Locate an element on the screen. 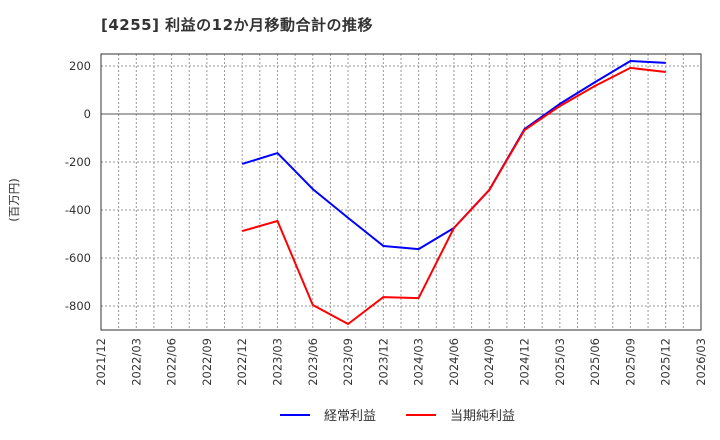 This screenshot has height=440, width=720. x-tick-label: 2025/09 is located at coordinates (630, 362).